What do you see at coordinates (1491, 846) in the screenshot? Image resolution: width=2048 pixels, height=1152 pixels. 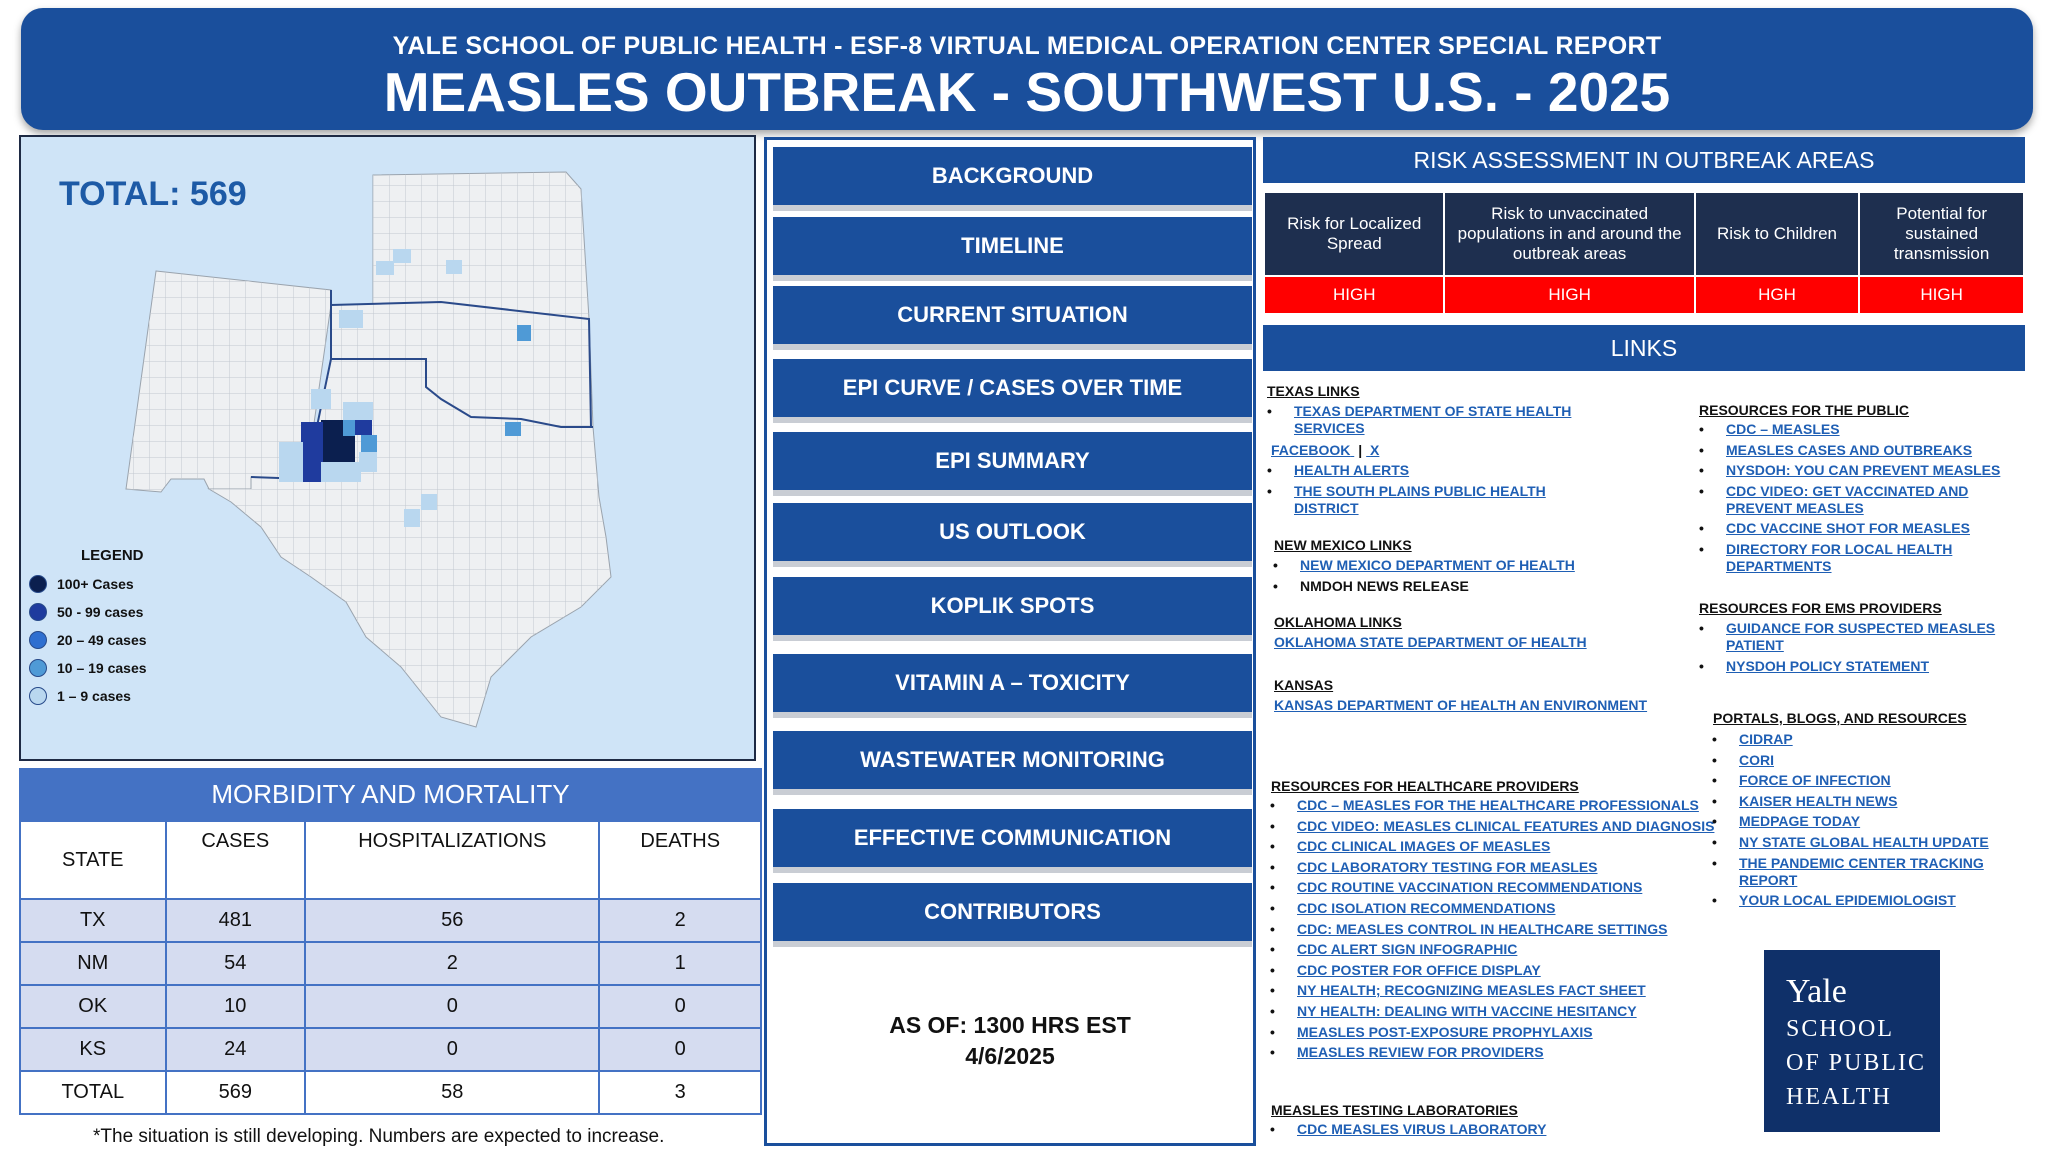 I see `link-provider: CDC CLINICAL IMAGES OF MEASLES` at bounding box center [1491, 846].